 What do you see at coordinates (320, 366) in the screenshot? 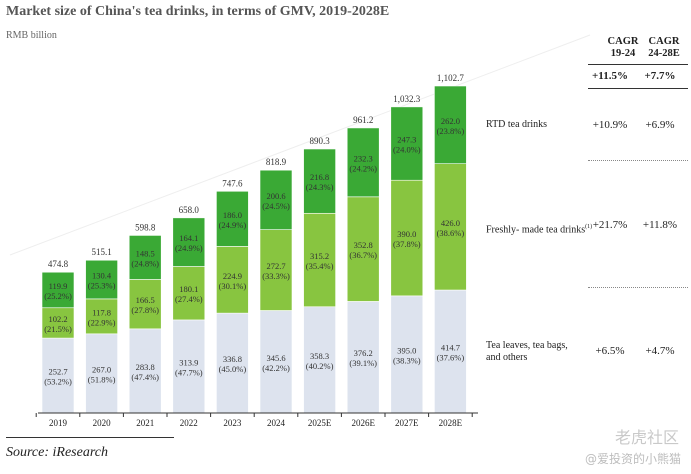
I see `segment-share-label: (40.2%)` at bounding box center [320, 366].